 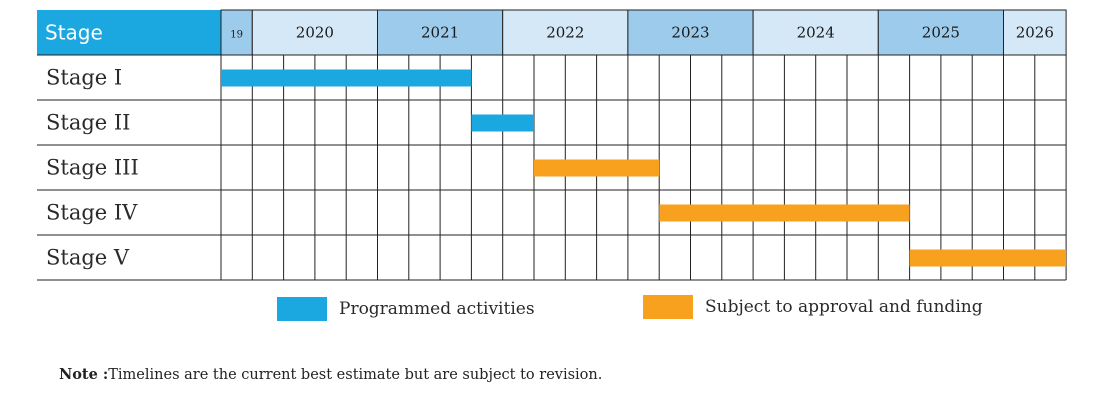 What do you see at coordinates (74, 33) in the screenshot?
I see `header-stage-label: Stage` at bounding box center [74, 33].